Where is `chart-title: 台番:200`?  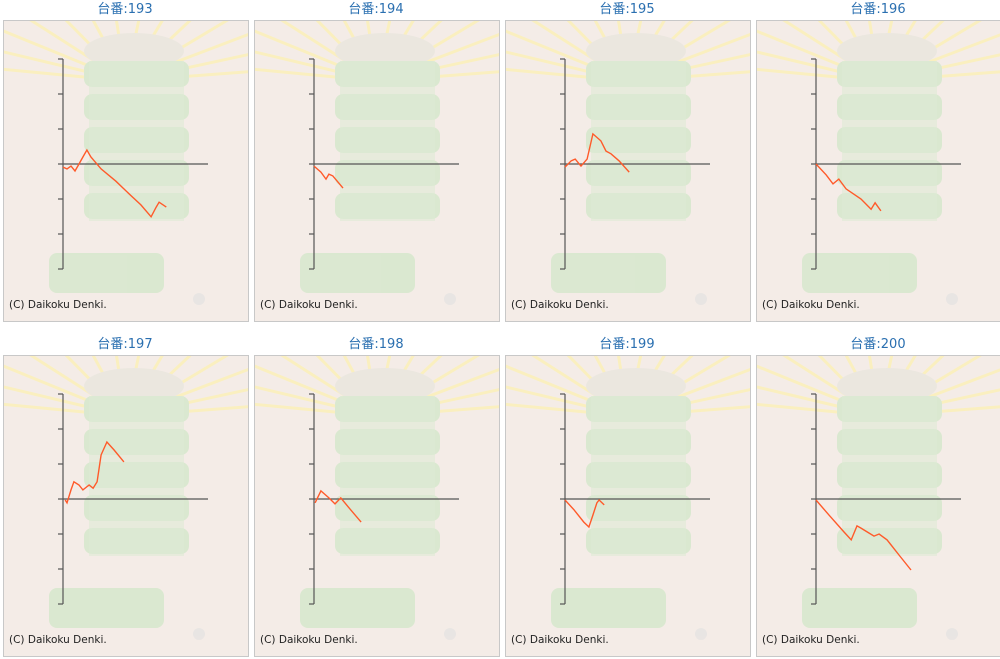
chart-title: 台番:200 is located at coordinates (878, 344).